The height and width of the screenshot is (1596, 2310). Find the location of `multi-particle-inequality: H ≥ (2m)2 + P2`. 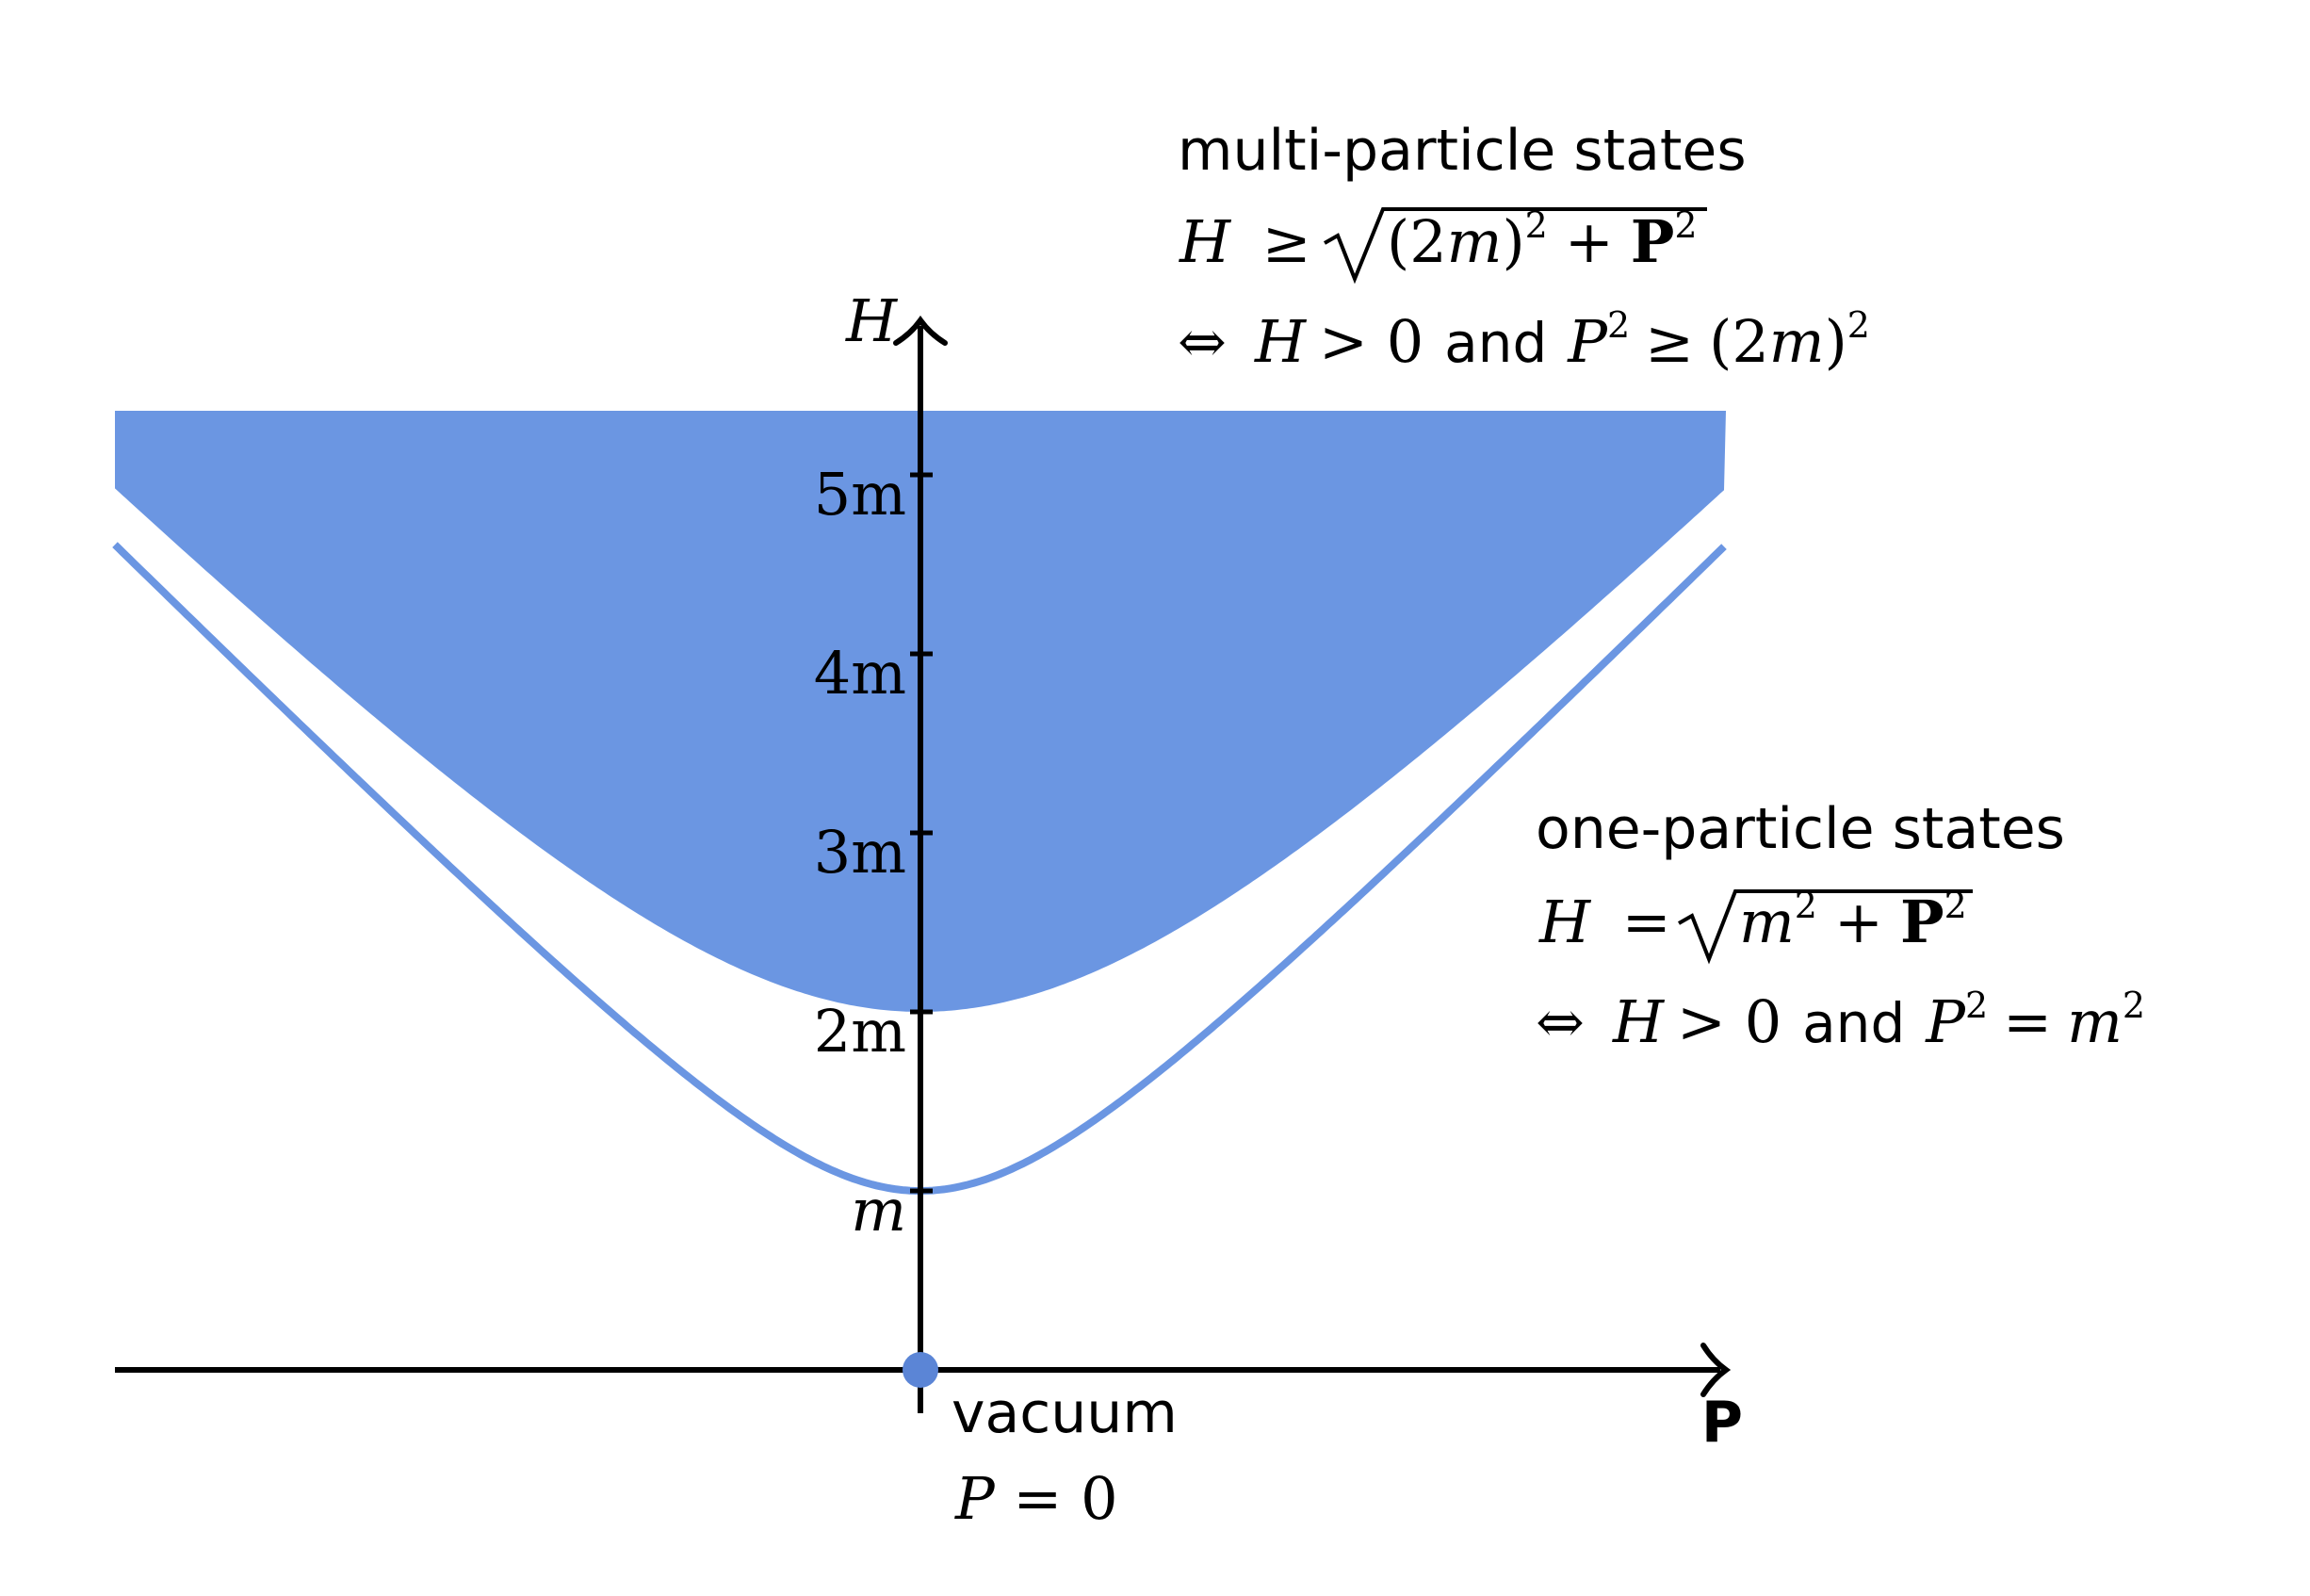

multi-particle-inequality: H ≥ (2m)2 + P2 is located at coordinates (1443, 244).